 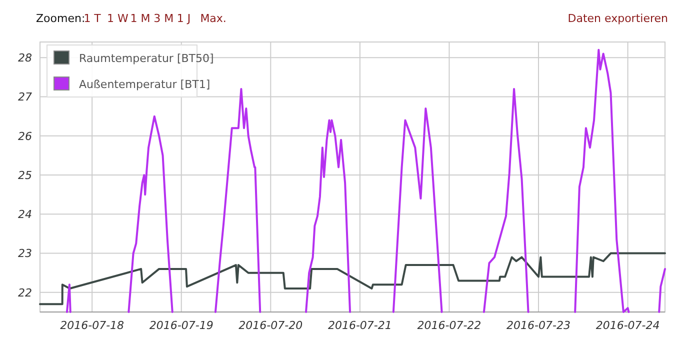 I want to click on x-tick-label: 2016-07-23, so click(x=538, y=325).